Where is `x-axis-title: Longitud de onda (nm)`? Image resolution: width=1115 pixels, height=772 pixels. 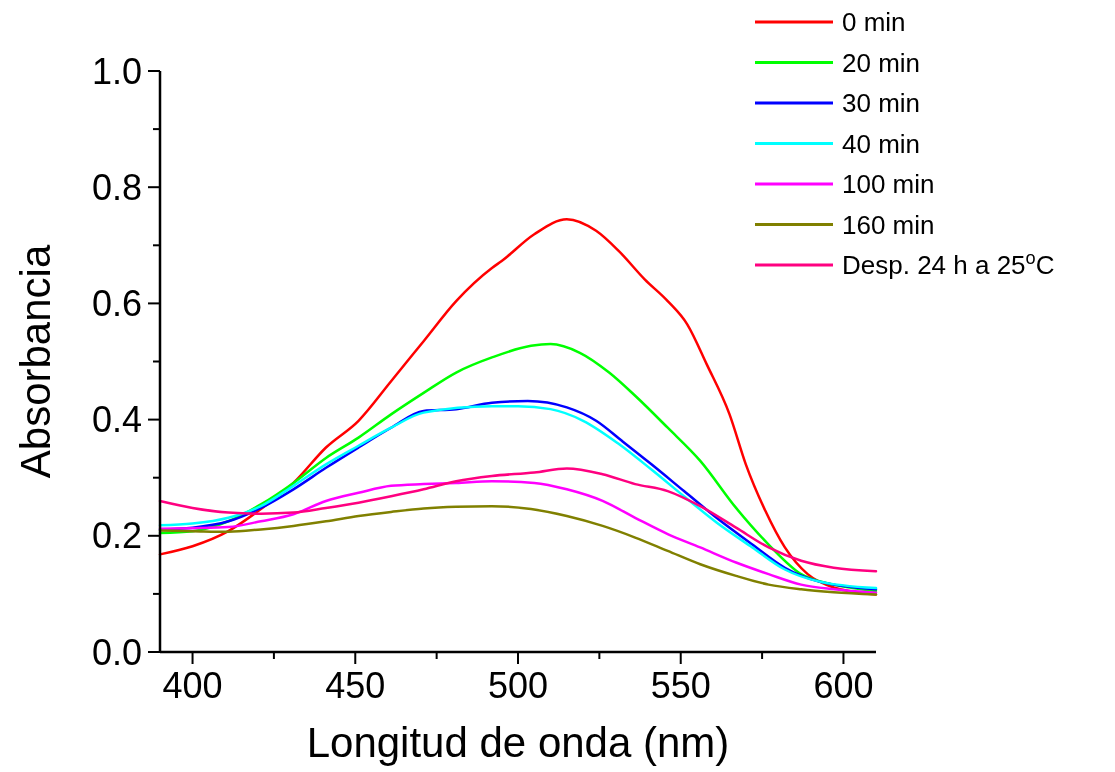 x-axis-title: Longitud de onda (nm) is located at coordinates (518, 742).